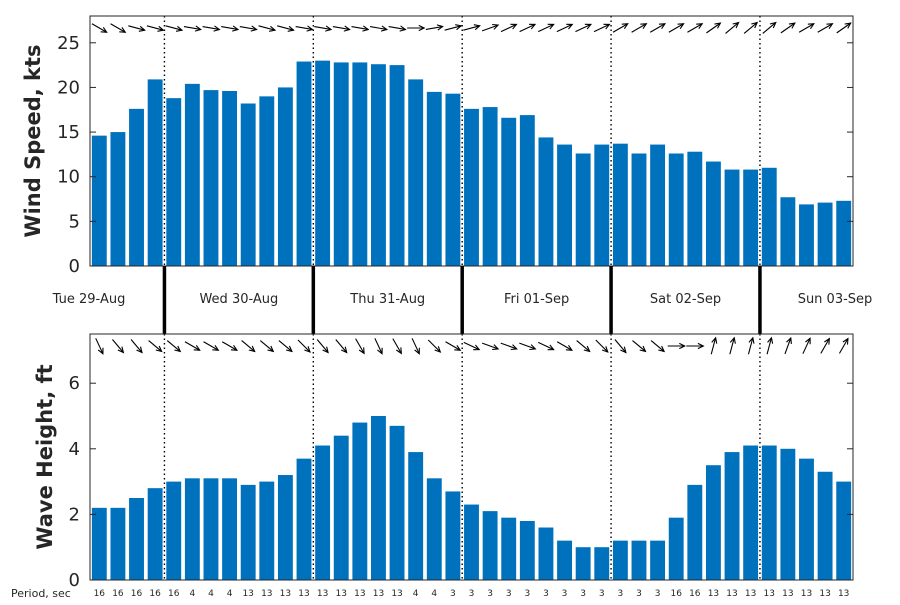  Describe the element at coordinates (89, 299) in the screenshot. I see `day-label: Tue 29-Aug` at that location.